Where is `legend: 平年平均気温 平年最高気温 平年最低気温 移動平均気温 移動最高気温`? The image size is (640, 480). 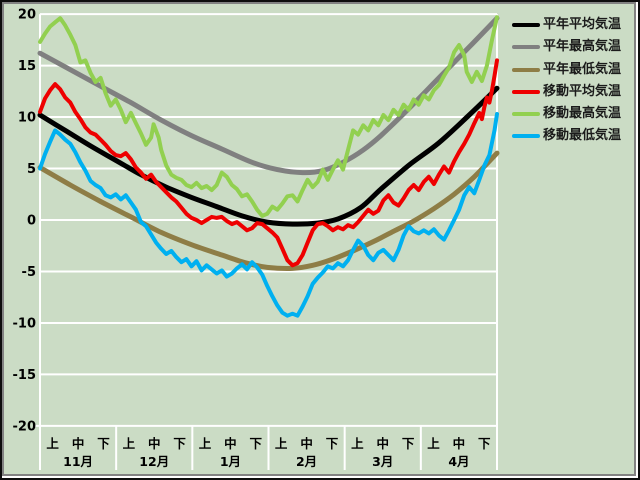
legend: 平年平均気温 平年最高気温 平年最低気温 移動平均気温 移動最高気温 is located at coordinates (566, 80).